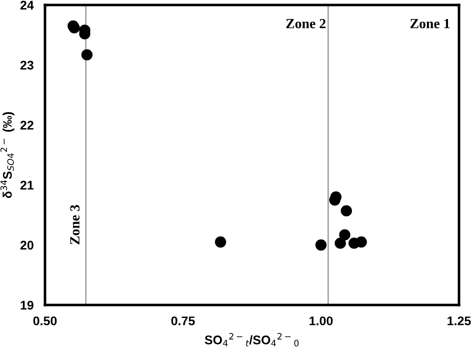  What do you see at coordinates (7, 155) in the screenshot?
I see `y-axis-title: δ$^{34}$S$_{SO4}$$^{2−}$ (‰)` at bounding box center [7, 155].